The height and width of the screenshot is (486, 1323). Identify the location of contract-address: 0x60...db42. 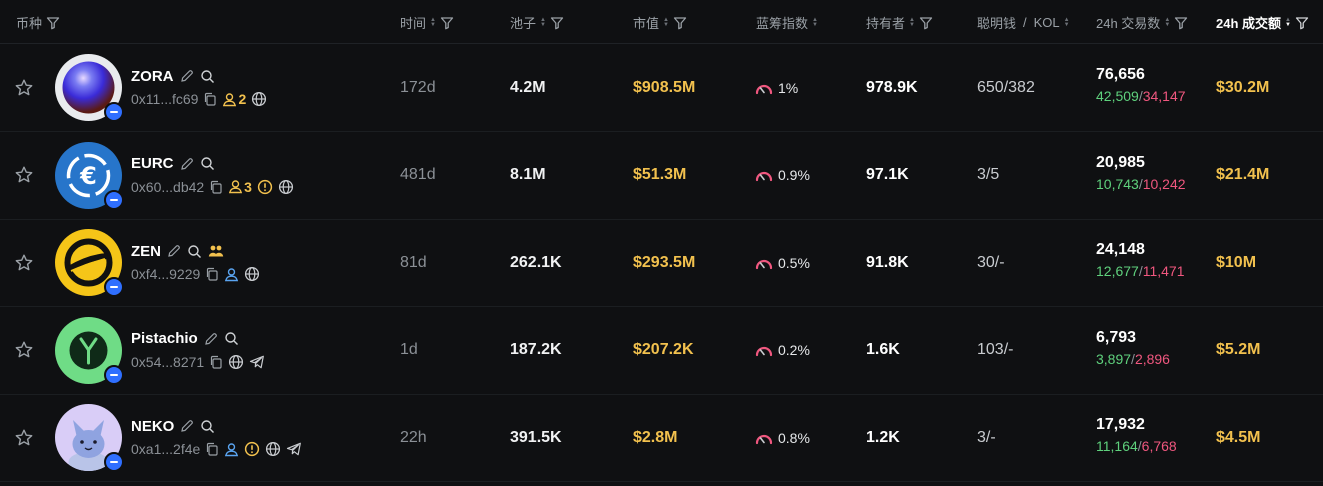
(168, 186).